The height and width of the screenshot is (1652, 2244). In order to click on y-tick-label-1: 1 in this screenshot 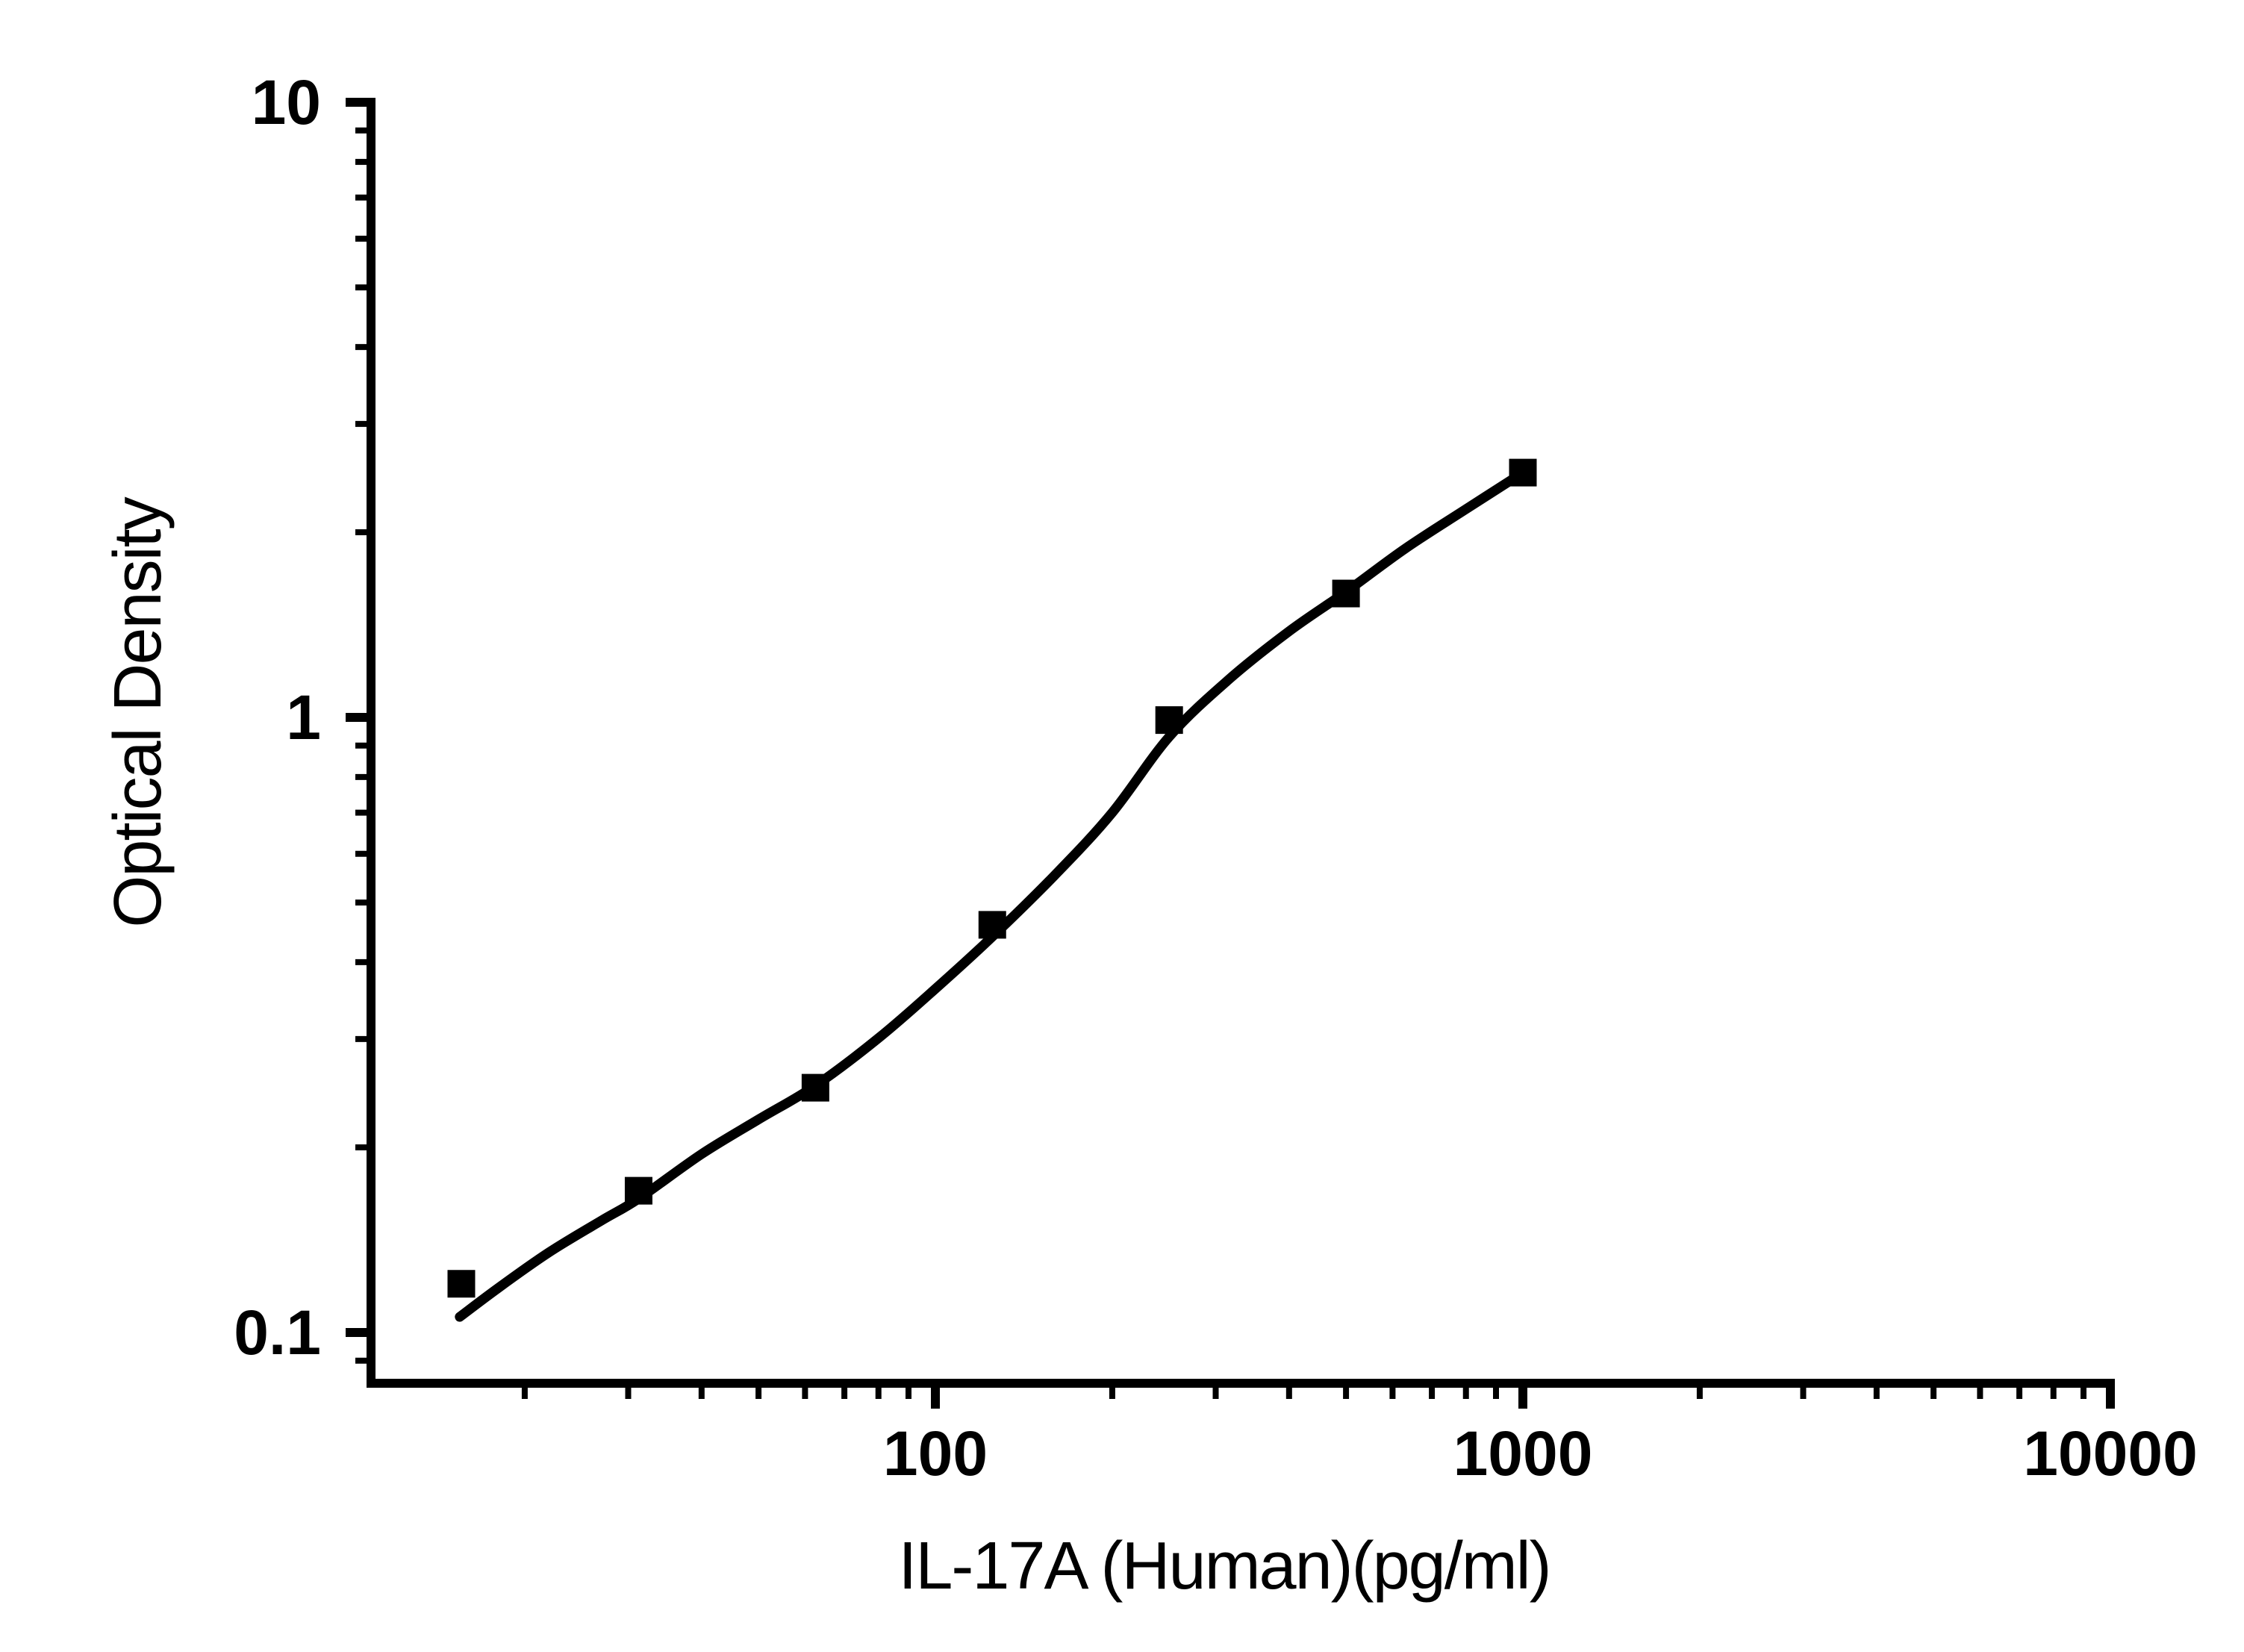, I will do `click(303, 717)`.